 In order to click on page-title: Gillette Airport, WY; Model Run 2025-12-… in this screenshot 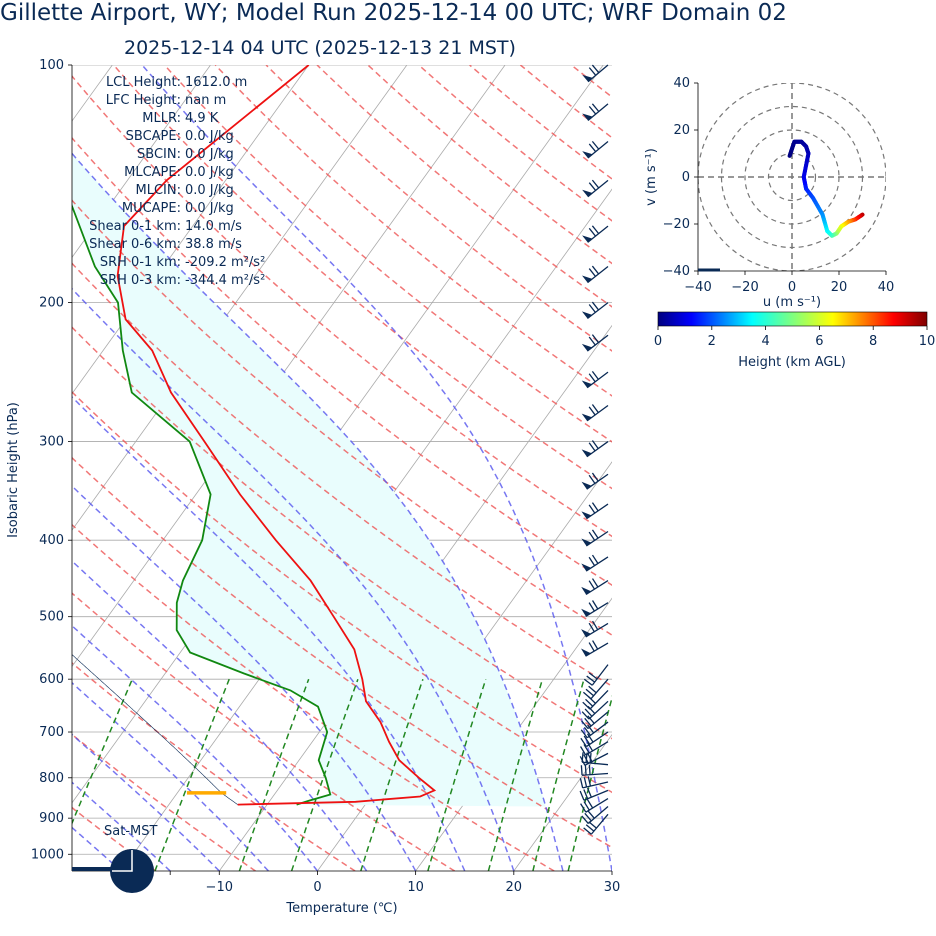, I will do `click(393, 13)`.